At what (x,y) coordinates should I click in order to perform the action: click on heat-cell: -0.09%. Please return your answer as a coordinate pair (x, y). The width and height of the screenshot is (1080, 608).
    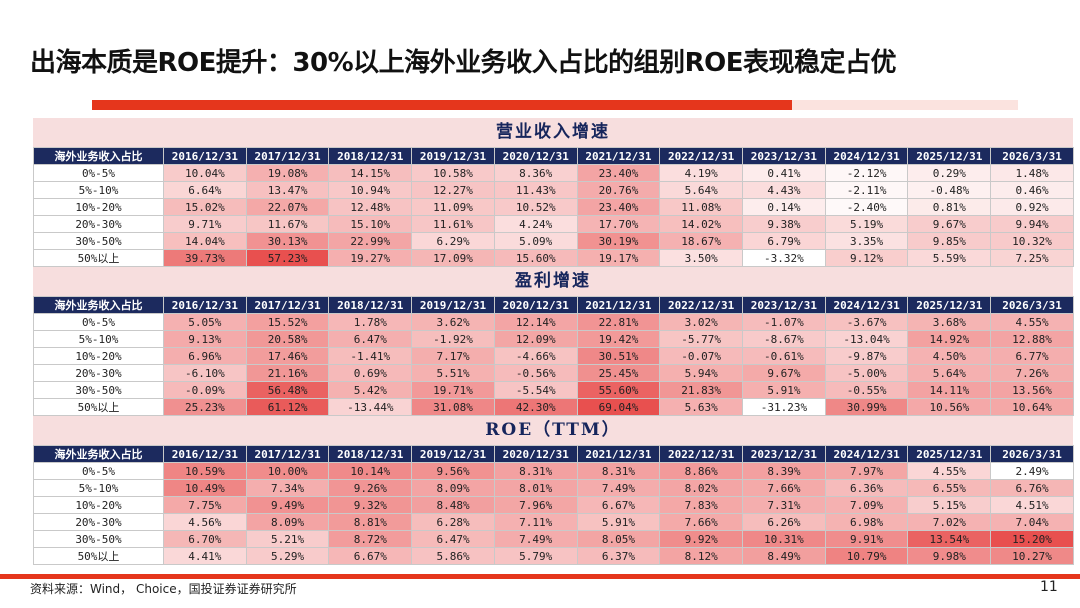
    Looking at the image, I should click on (205, 390).